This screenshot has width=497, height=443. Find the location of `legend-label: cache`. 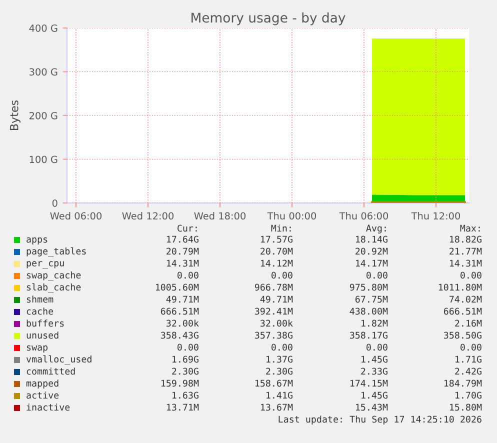

legend-label: cache is located at coordinates (40, 311).